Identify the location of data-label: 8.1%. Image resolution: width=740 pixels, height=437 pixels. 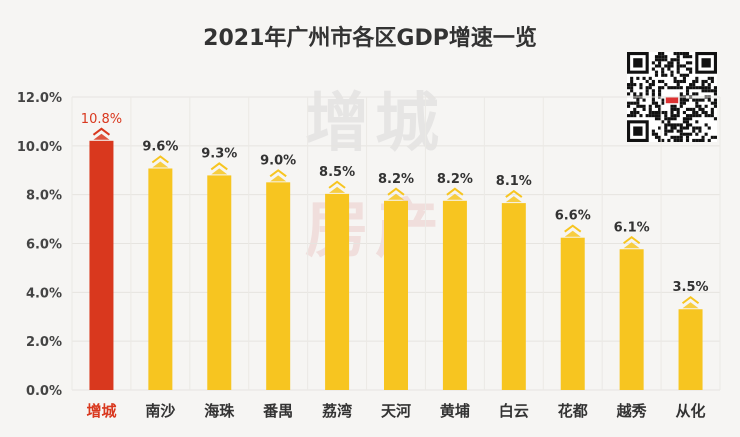
(514, 181).